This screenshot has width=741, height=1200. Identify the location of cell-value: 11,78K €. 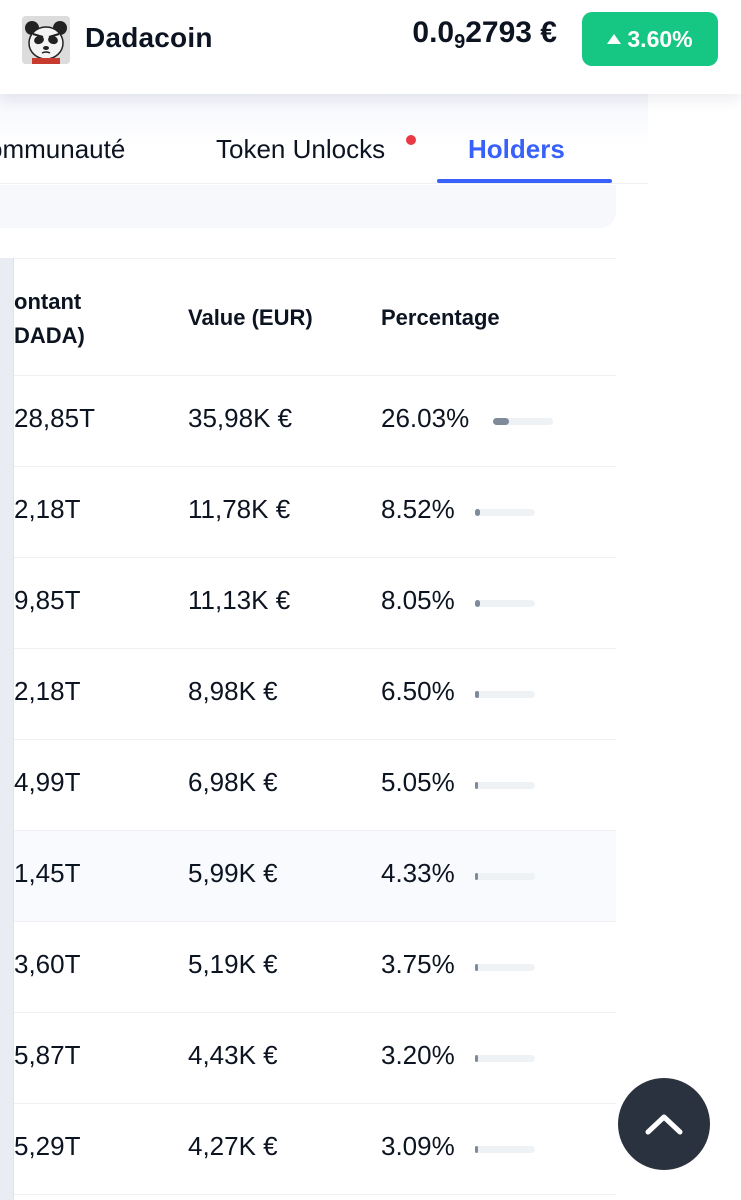
(239, 509).